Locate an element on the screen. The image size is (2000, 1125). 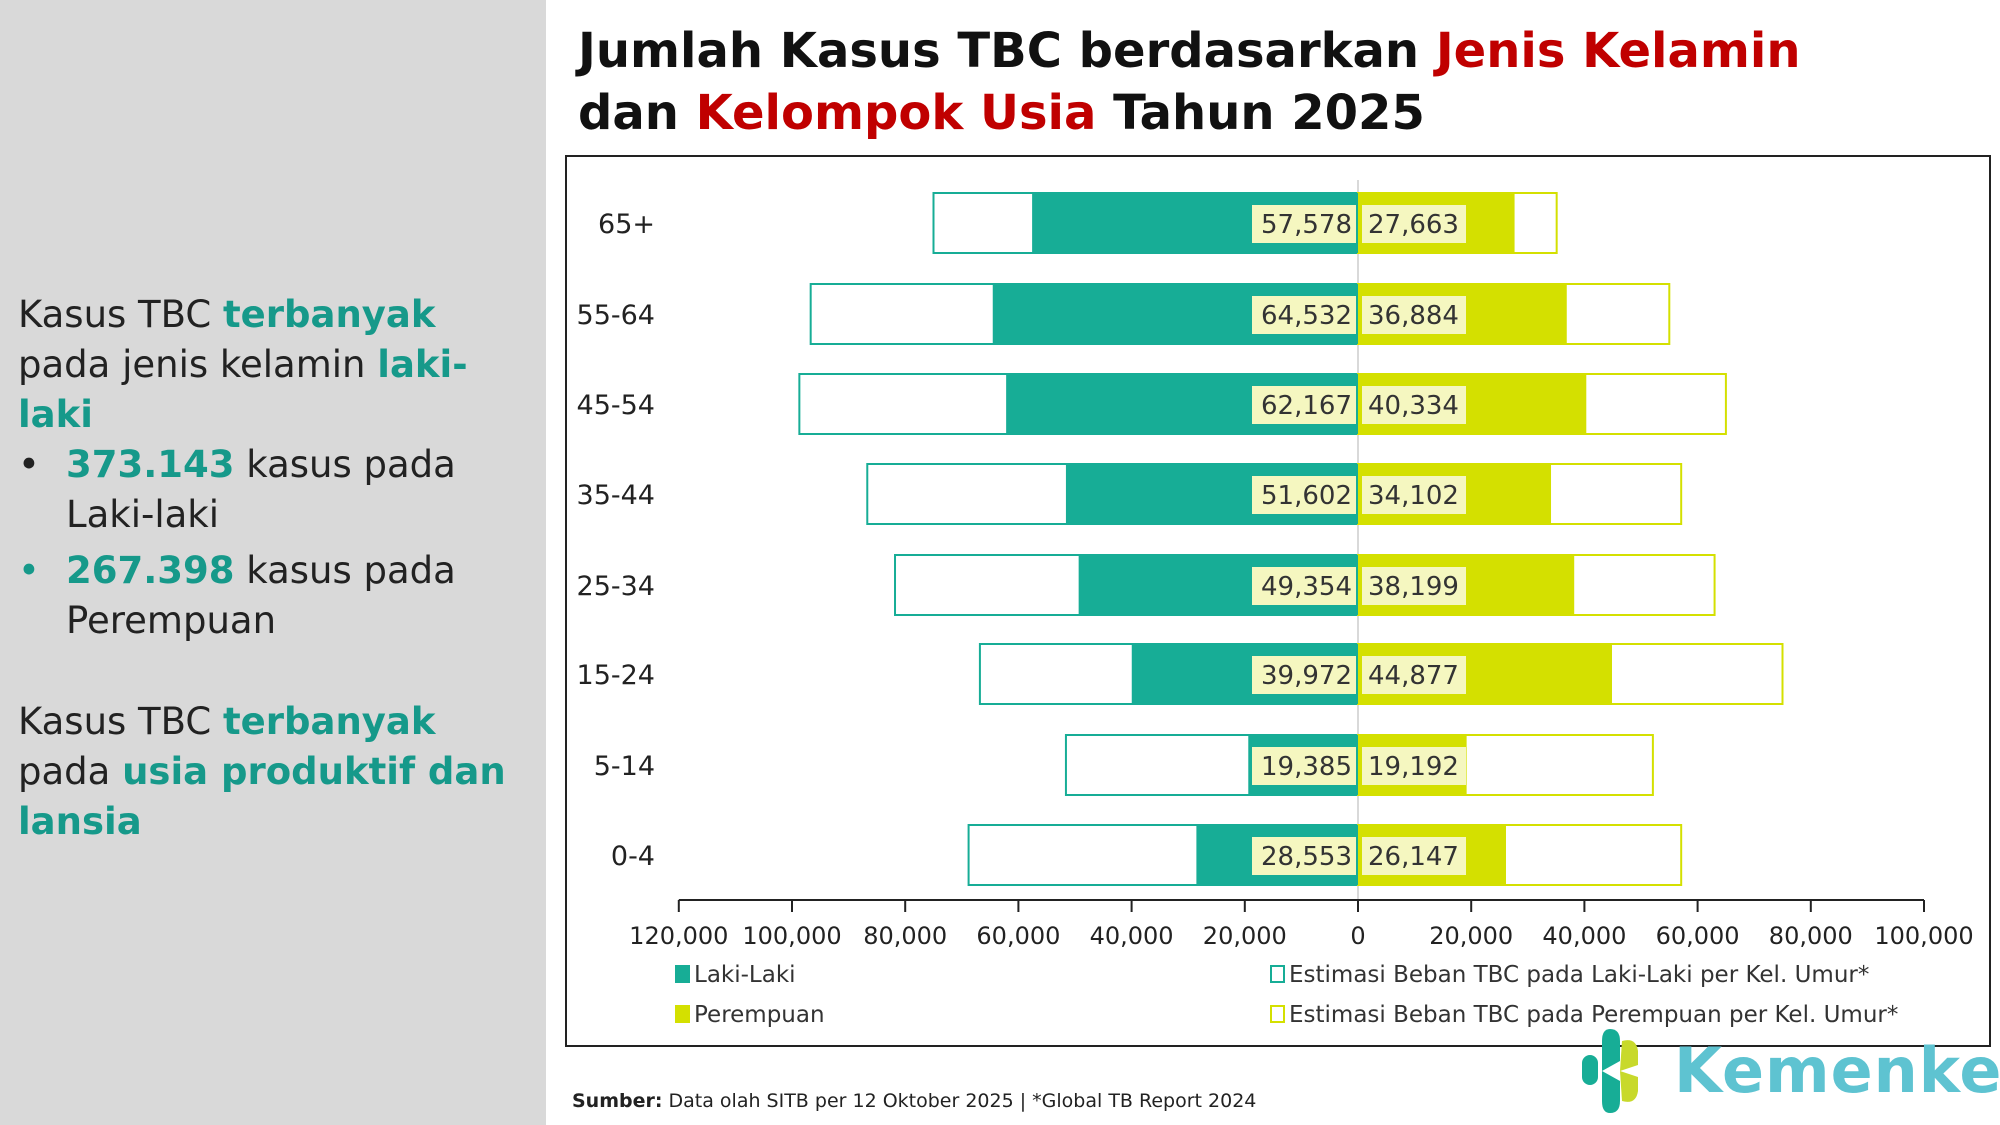
bullet-male: • 373.143 kasus pada Laki-laki is located at coordinates (278, 490).